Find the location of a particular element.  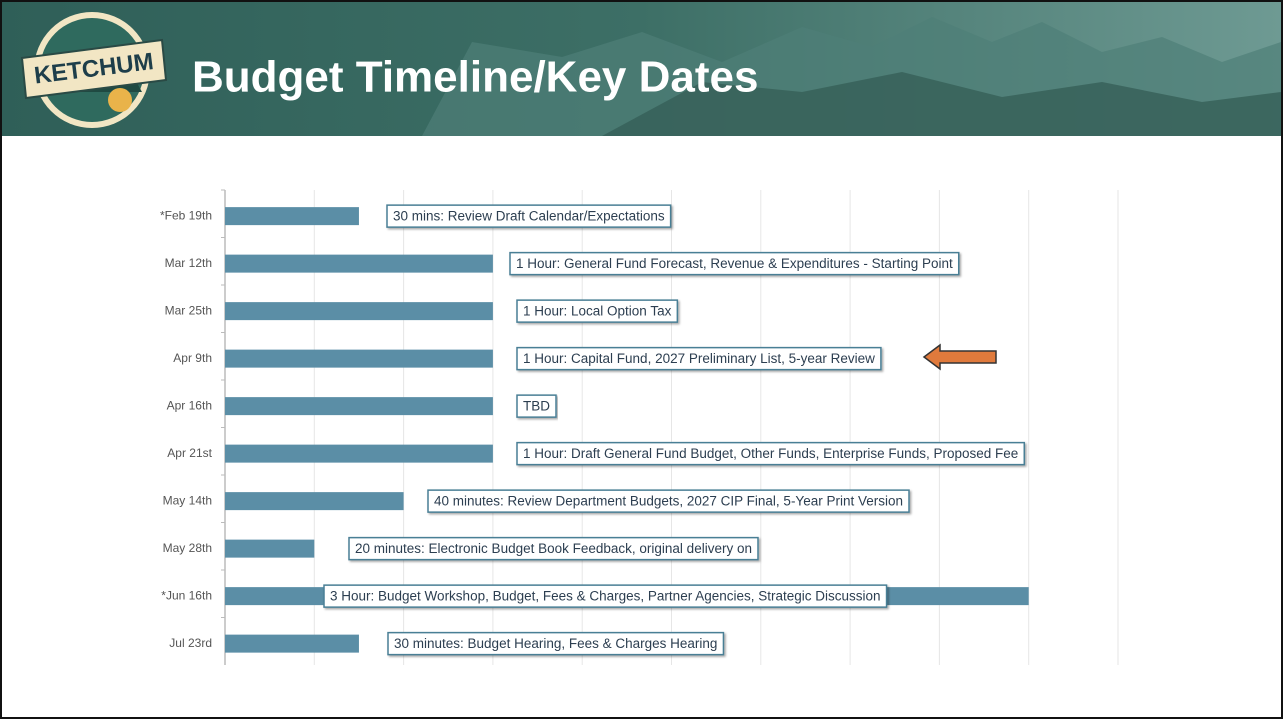

y-tick-label: Apr 16th is located at coordinates (189, 405).